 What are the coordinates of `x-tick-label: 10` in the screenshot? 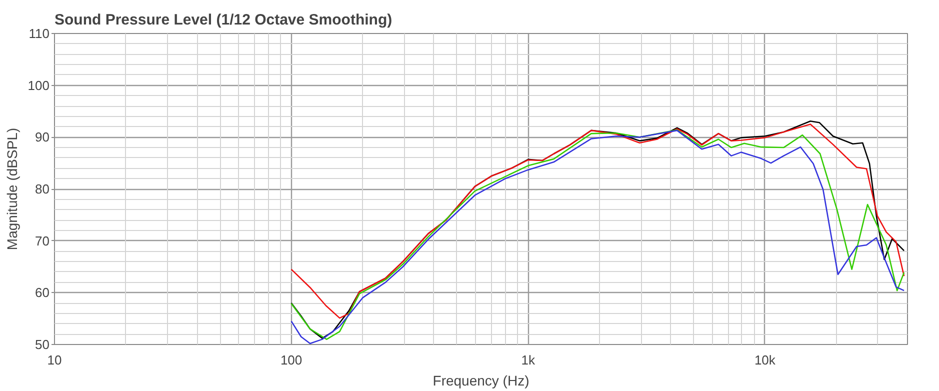 It's located at (54, 360).